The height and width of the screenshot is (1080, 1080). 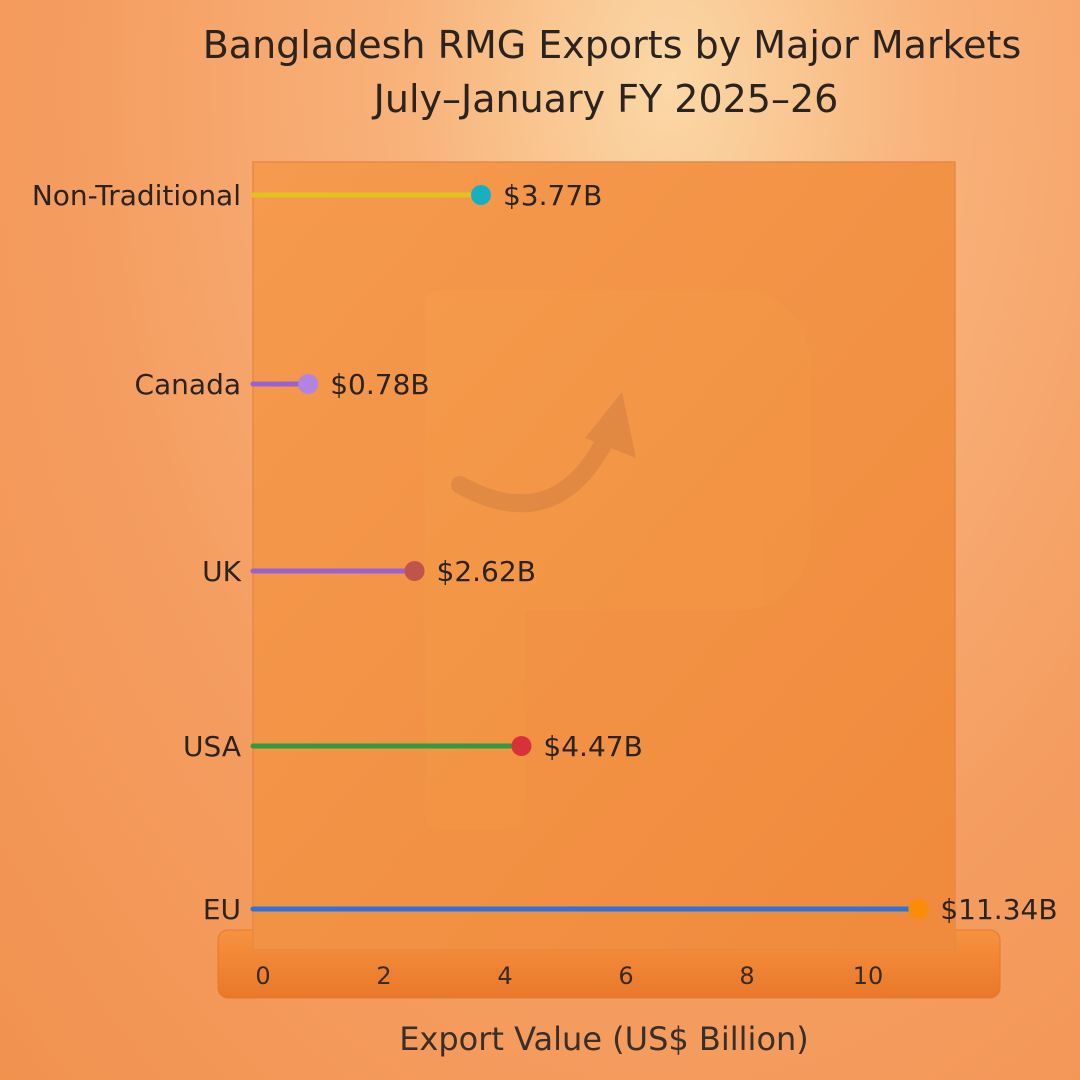 I want to click on x-tick-label: 6, so click(x=625, y=976).